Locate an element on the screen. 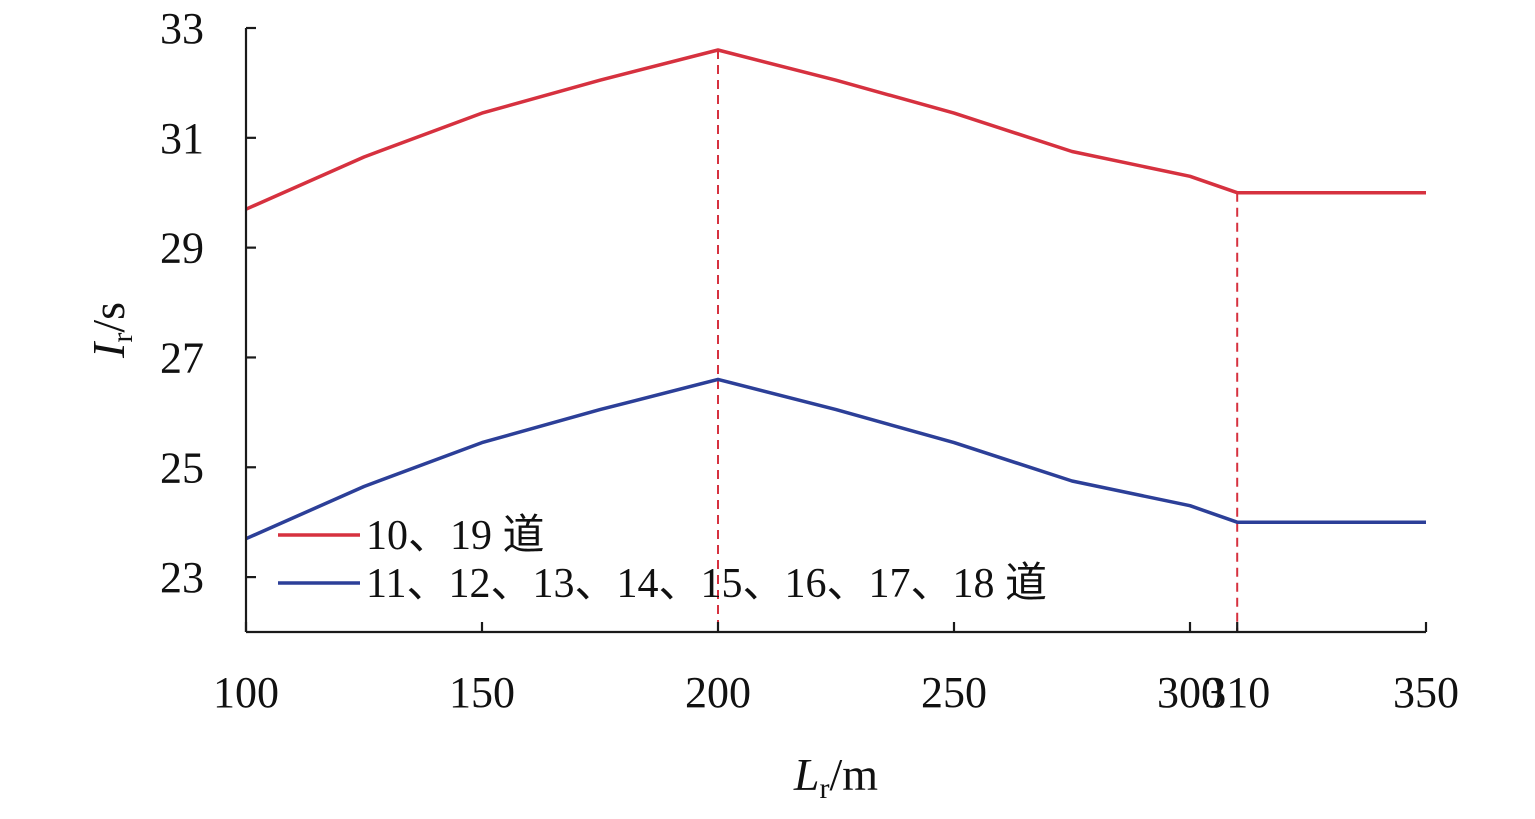  x-tick-label: 350 is located at coordinates (1426, 692).